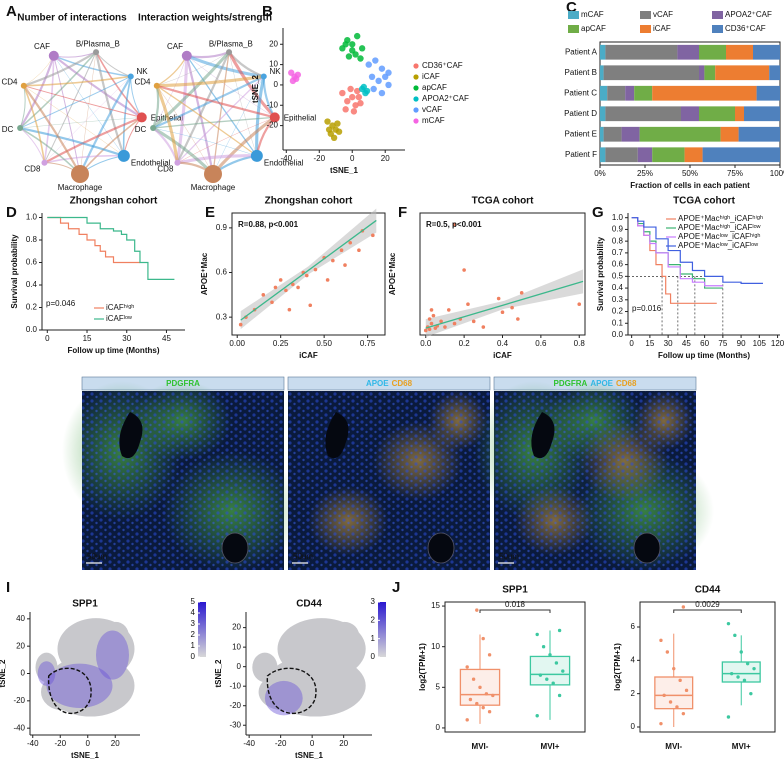 Image resolution: width=784 pixels, height=774 pixels. What do you see at coordinates (389, 383) in the screenshot?
I see `image-title: APOE CD68` at bounding box center [389, 383].